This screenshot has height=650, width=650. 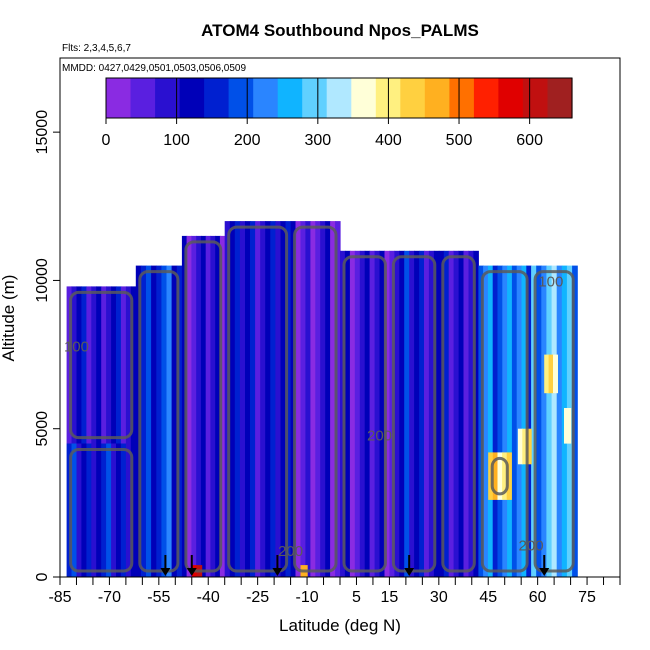 I want to click on x-tick-label: 15, so click(x=390, y=597).